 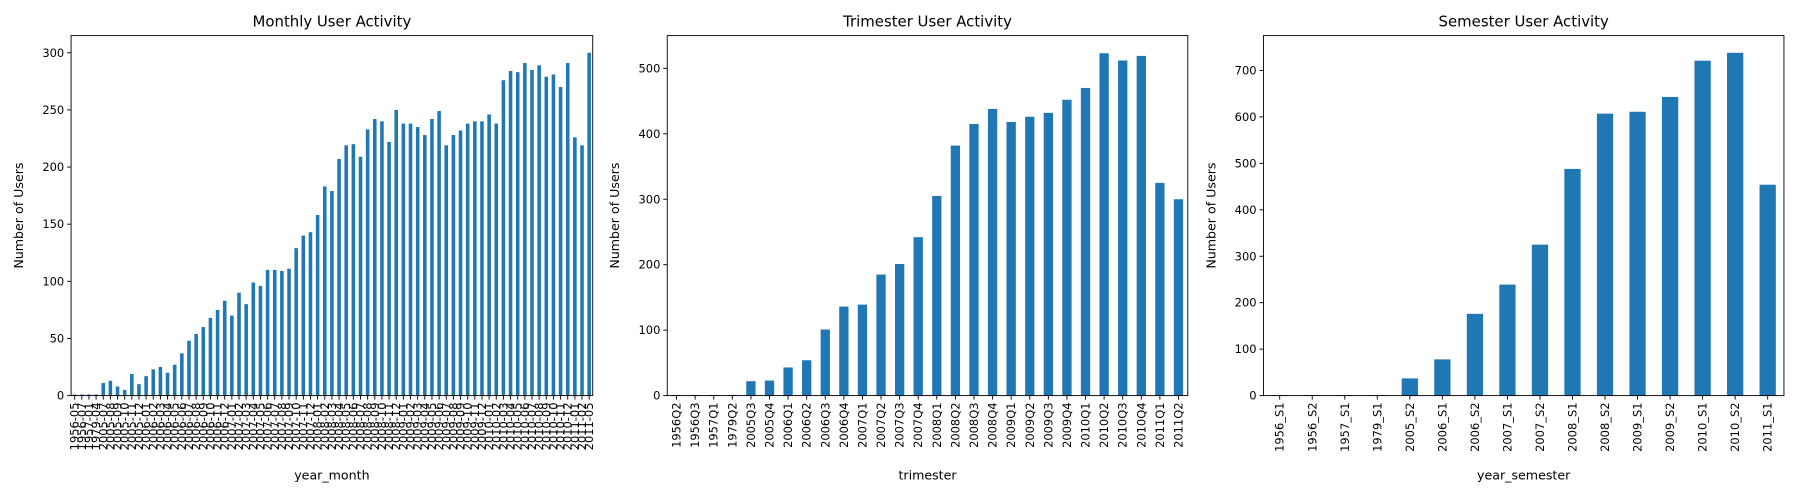 I want to click on x-tick-label: 2009-01, so click(x=403, y=426).